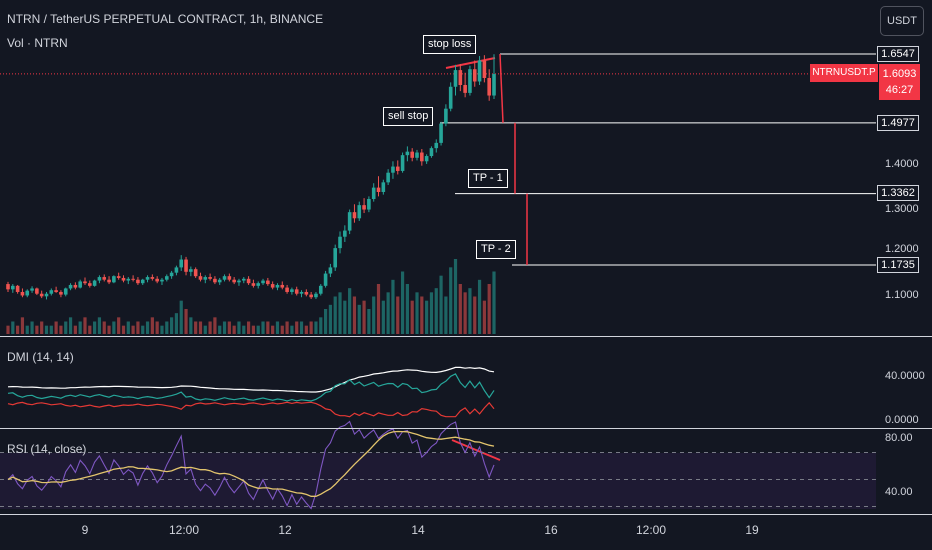 This screenshot has width=932, height=550. What do you see at coordinates (418, 530) in the screenshot?
I see `time-tick: 14` at bounding box center [418, 530].